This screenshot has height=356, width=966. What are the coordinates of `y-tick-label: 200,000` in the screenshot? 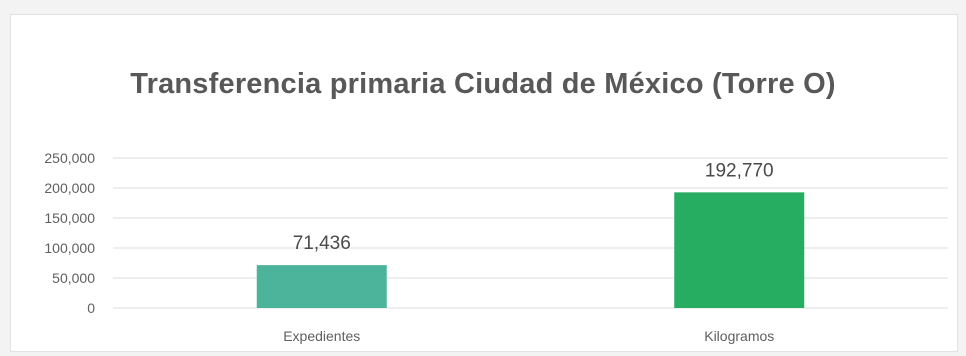 It's located at (69, 188).